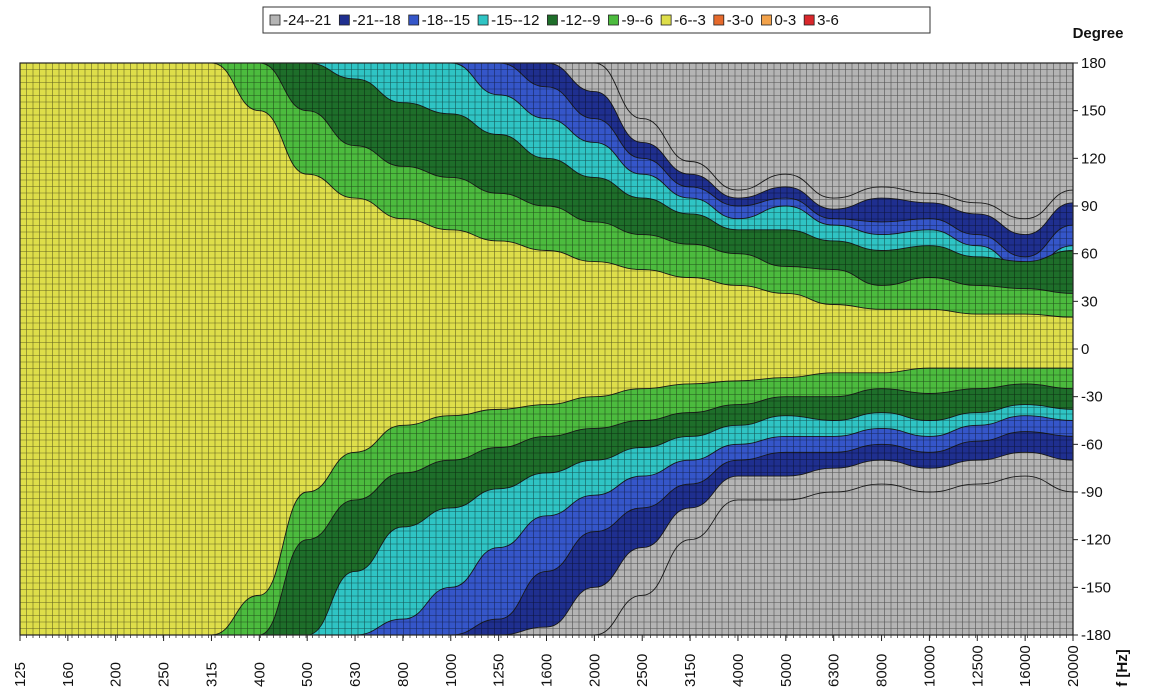  Describe the element at coordinates (1122, 668) in the screenshot. I see `x-axis-label: f [Hz]` at that location.